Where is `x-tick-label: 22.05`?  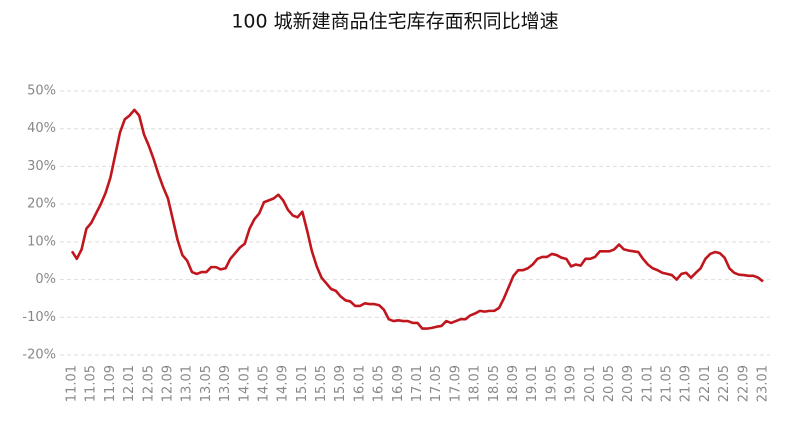 x-tick-label: 22.05 is located at coordinates (724, 383).